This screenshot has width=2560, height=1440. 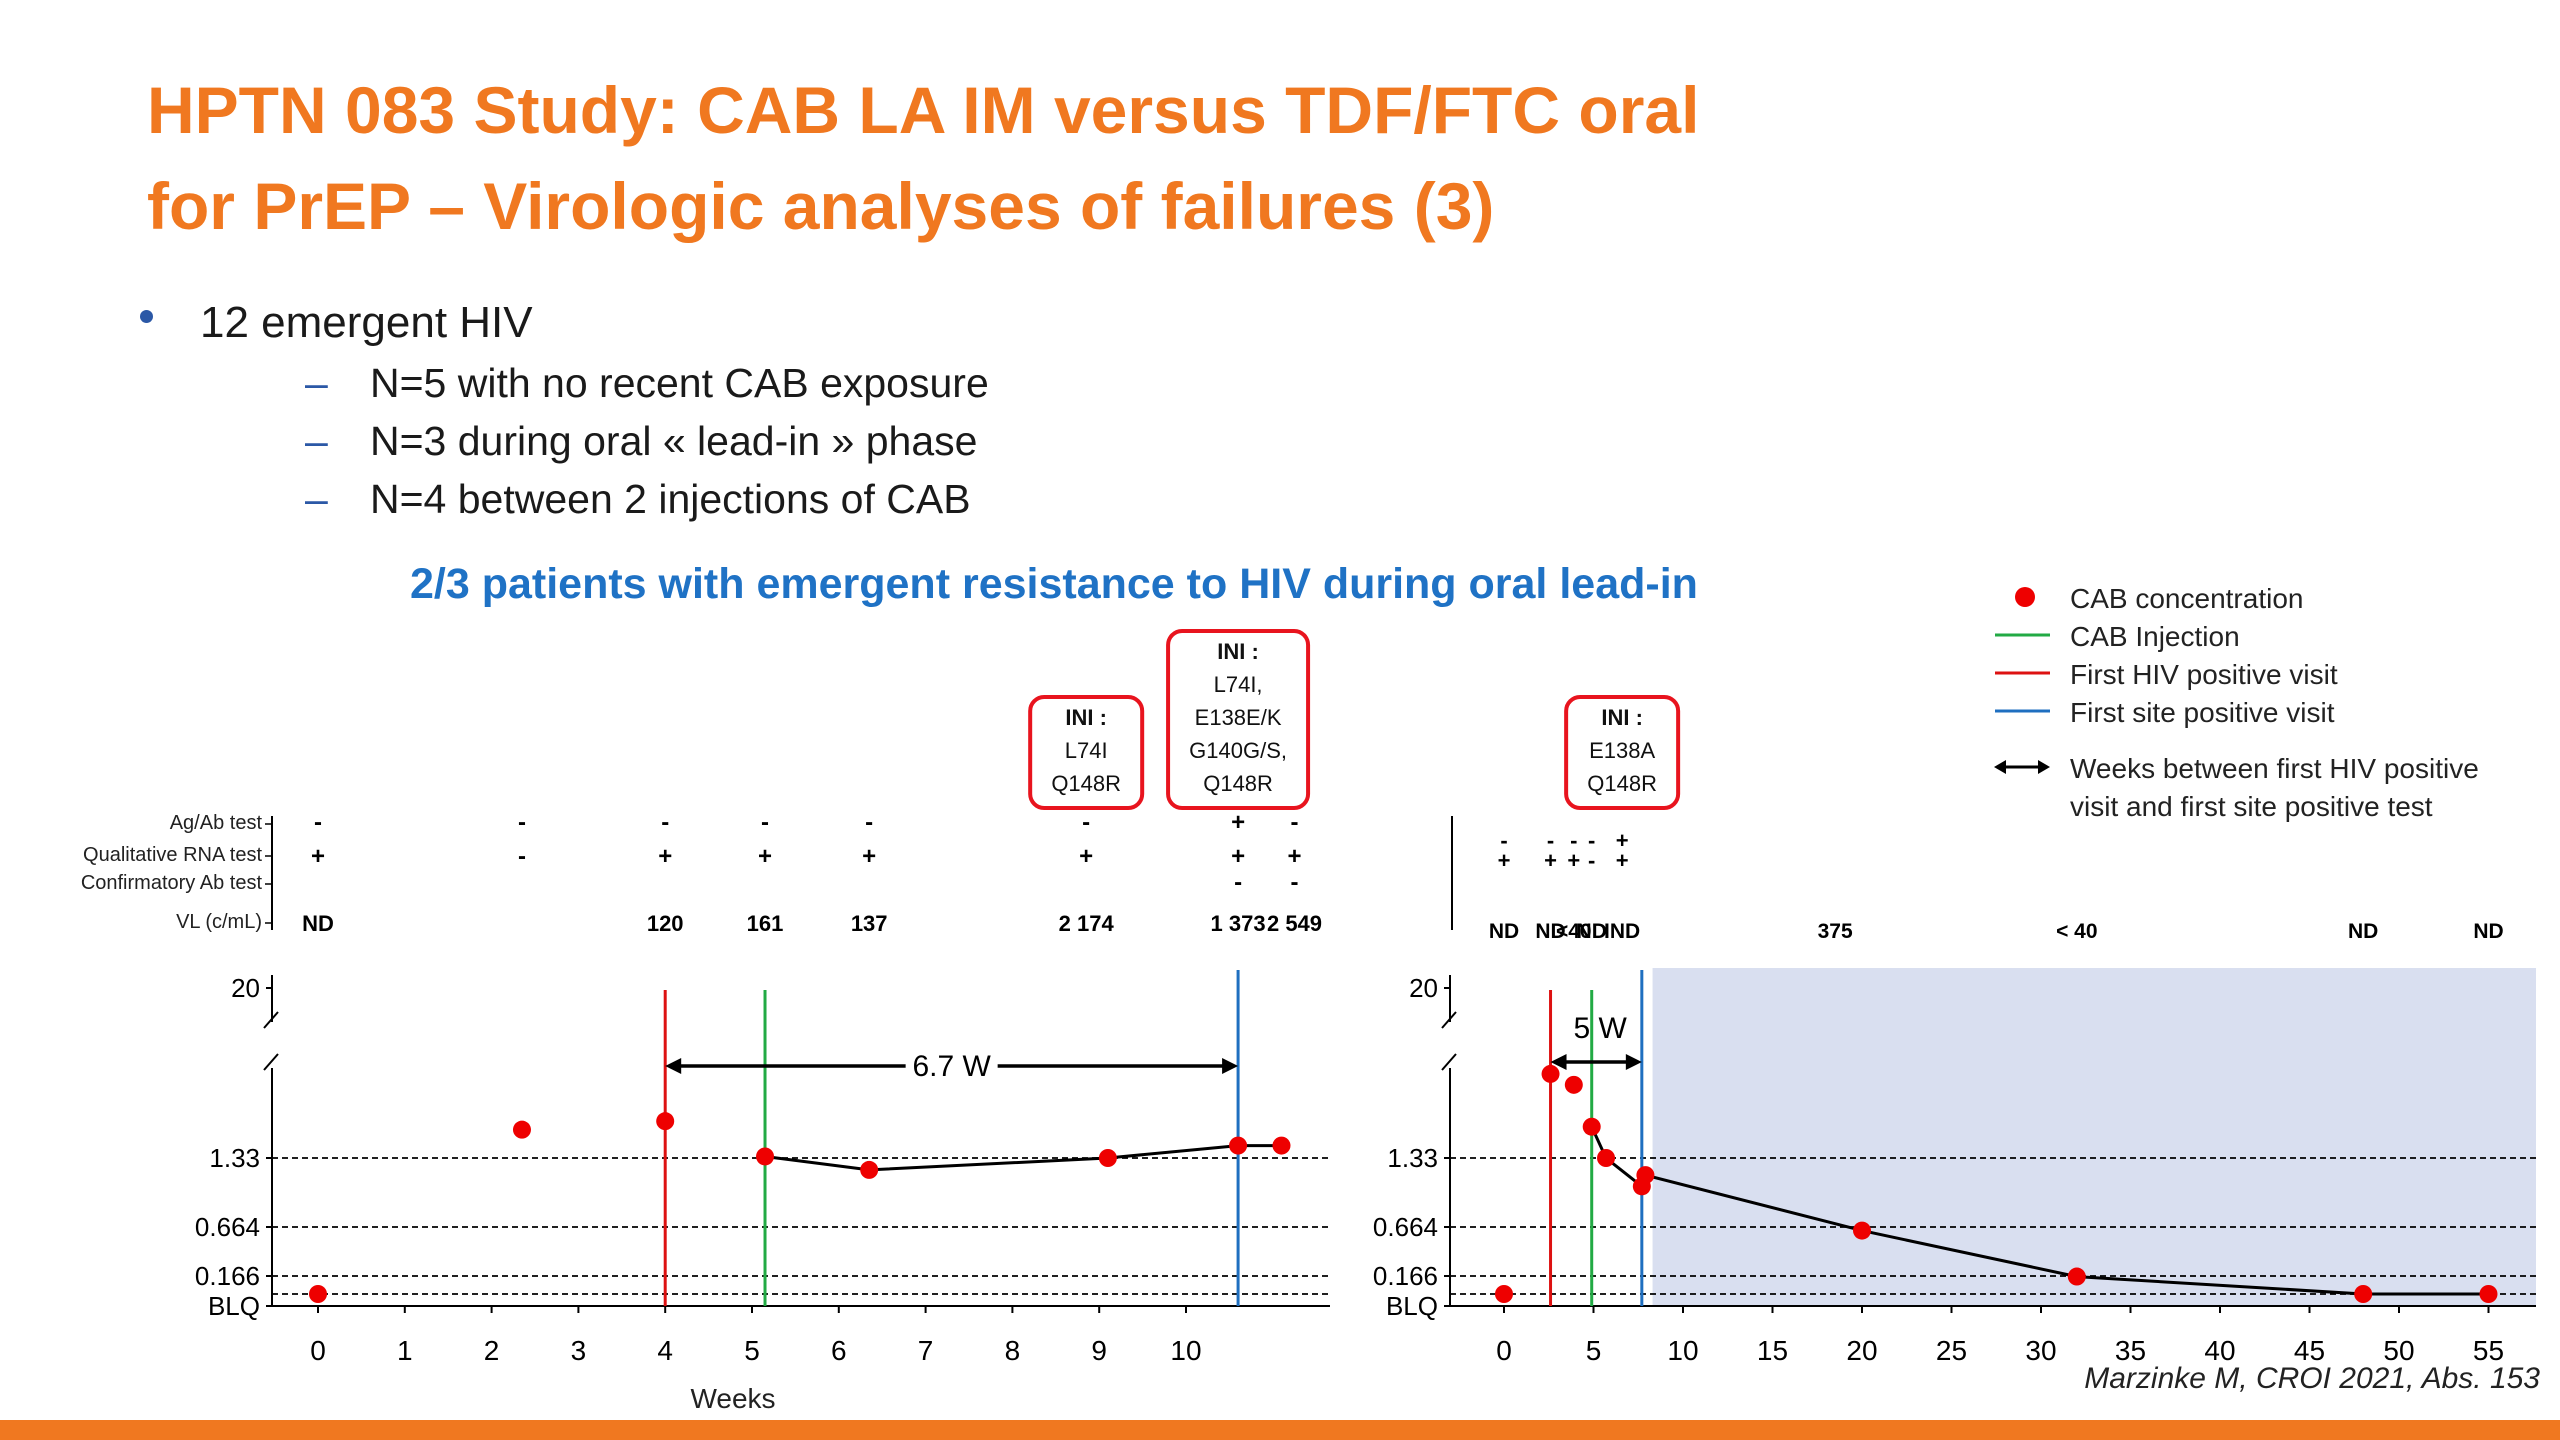 I want to click on legend-label: First site positive visit, so click(x=2202, y=712).